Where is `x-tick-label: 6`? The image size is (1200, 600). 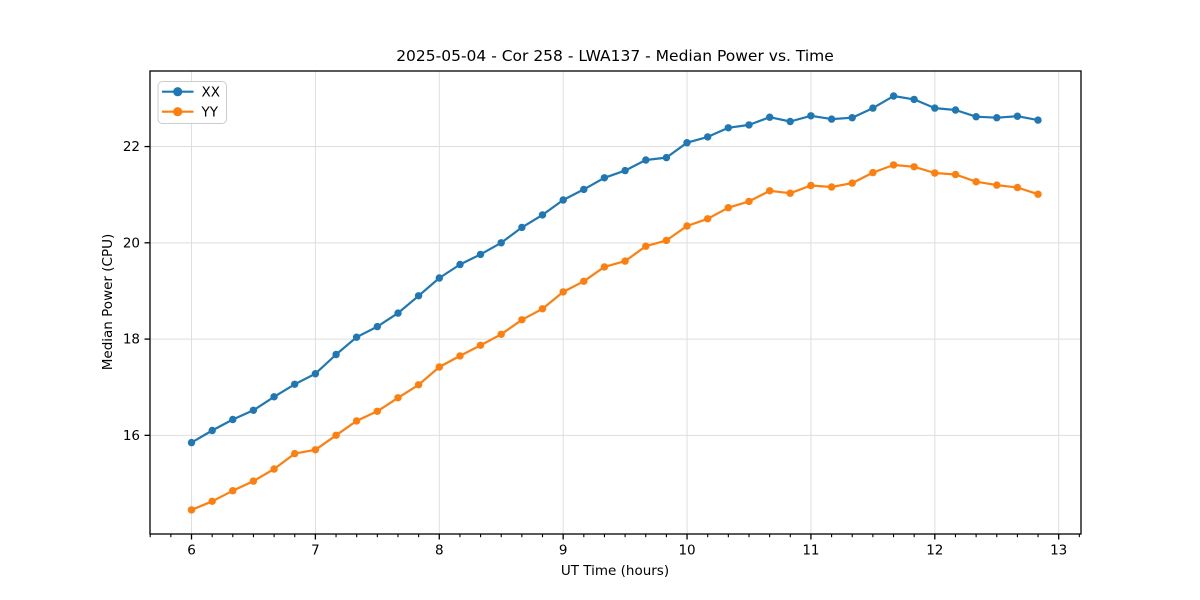
x-tick-label: 6 is located at coordinates (191, 551).